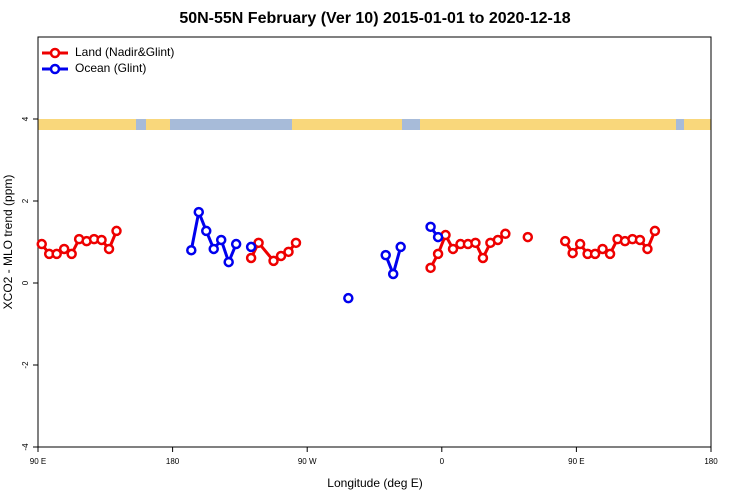  Describe the element at coordinates (110, 68) in the screenshot. I see `legend-label: Ocean (Glint)` at that location.